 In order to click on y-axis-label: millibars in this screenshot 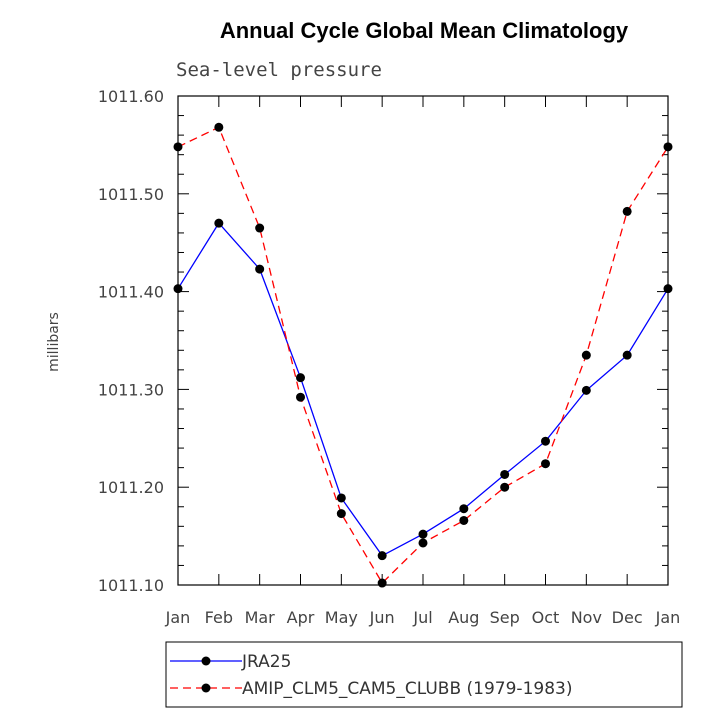, I will do `click(54, 342)`.